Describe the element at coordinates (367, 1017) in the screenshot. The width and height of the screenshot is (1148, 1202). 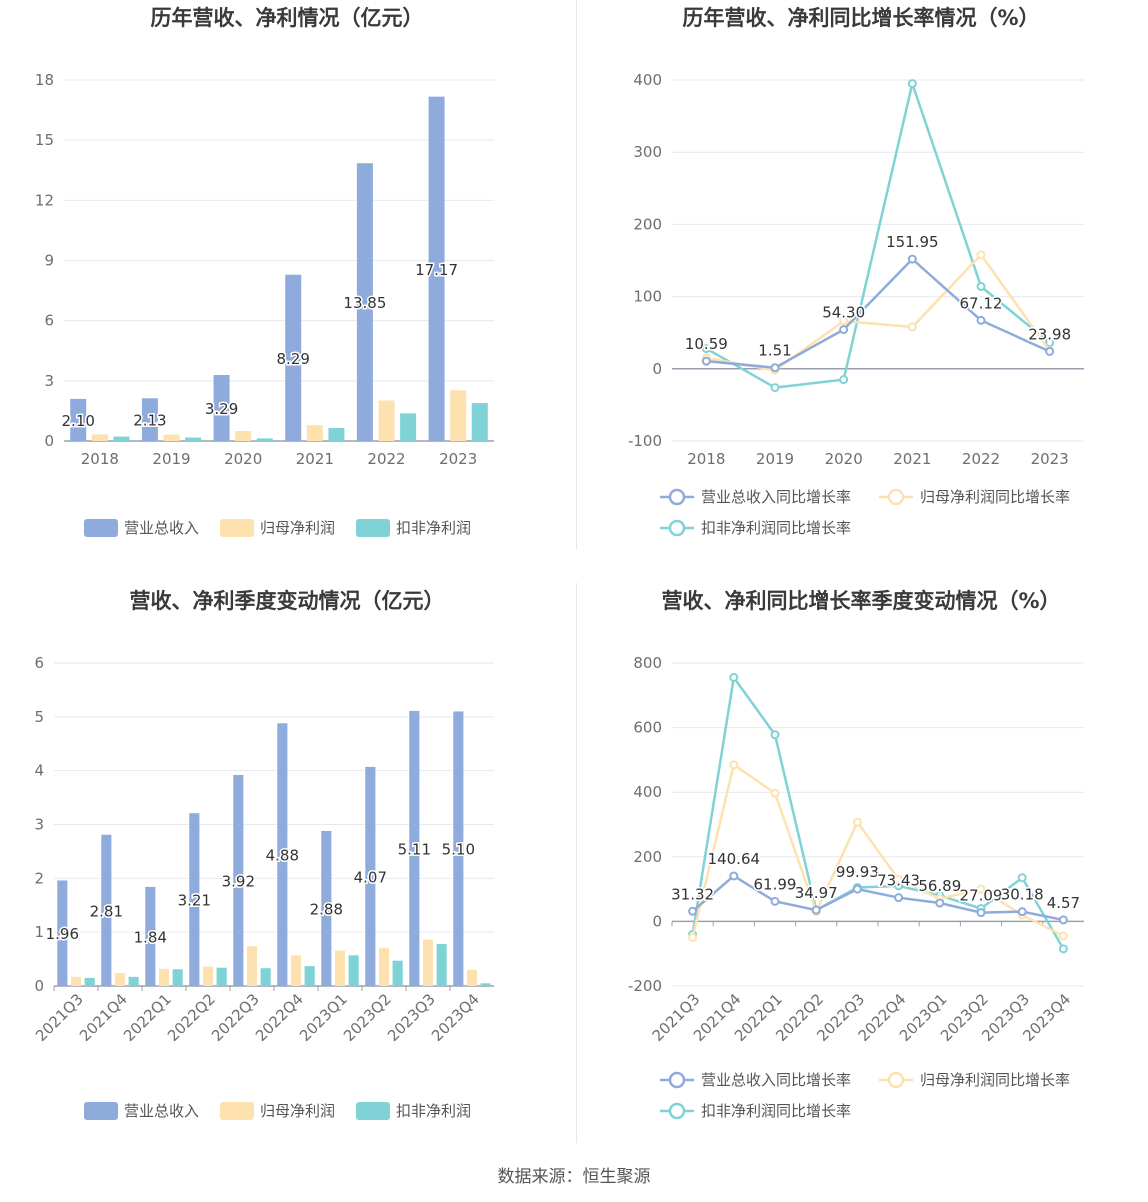
I see `x-tick-label: 2023Q2` at that location.